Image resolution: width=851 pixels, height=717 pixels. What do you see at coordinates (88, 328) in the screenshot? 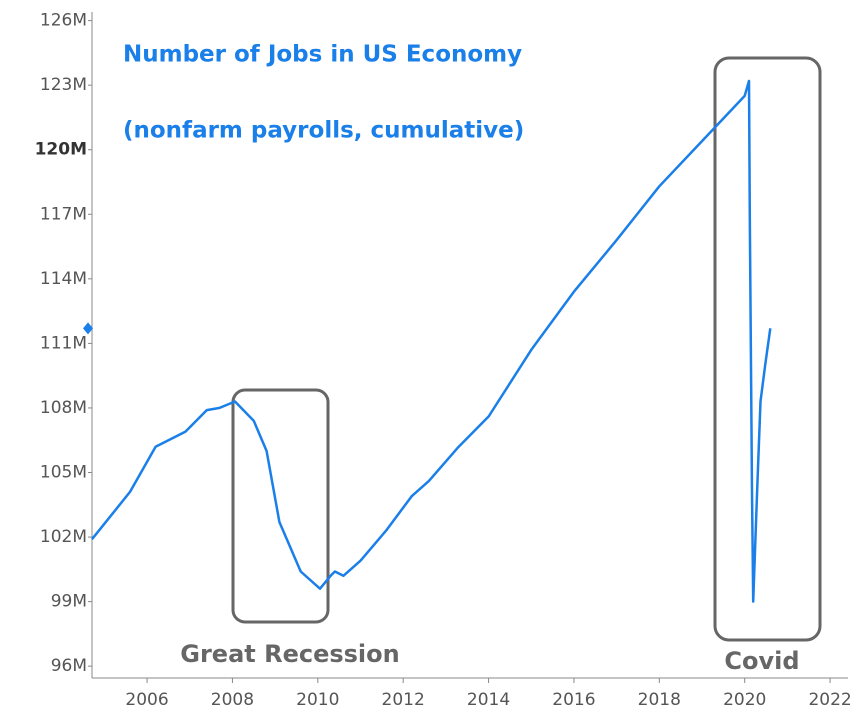
I see `last-value-marker` at bounding box center [88, 328].